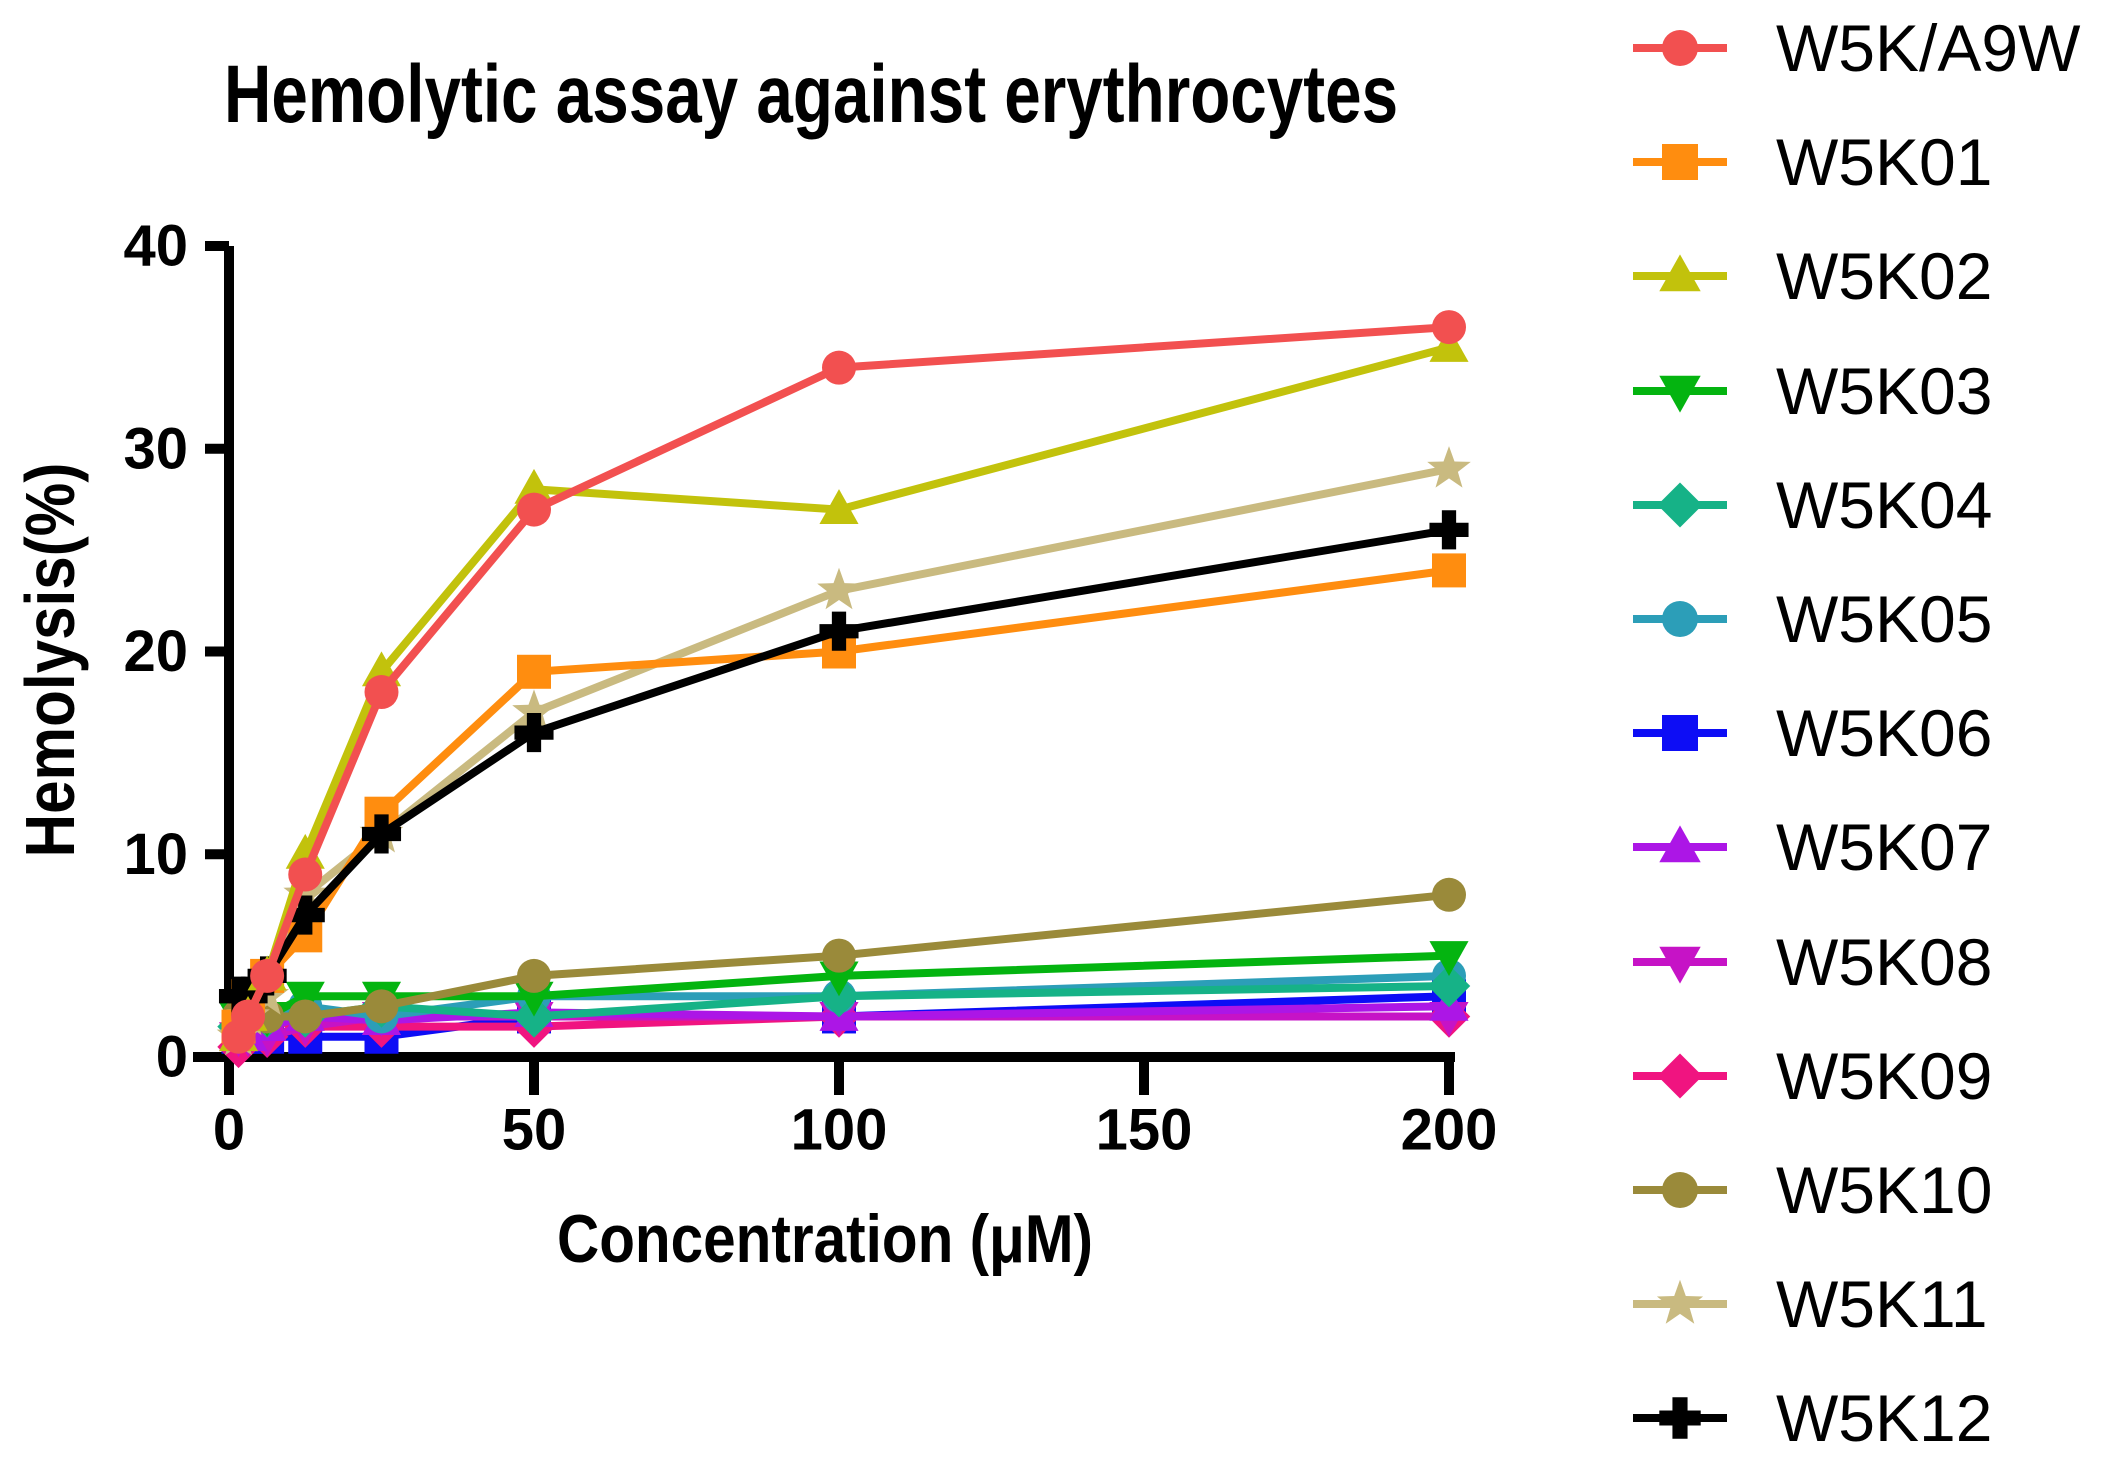 The image size is (2119, 1484). What do you see at coordinates (534, 1130) in the screenshot?
I see `x-tick-label: 50` at bounding box center [534, 1130].